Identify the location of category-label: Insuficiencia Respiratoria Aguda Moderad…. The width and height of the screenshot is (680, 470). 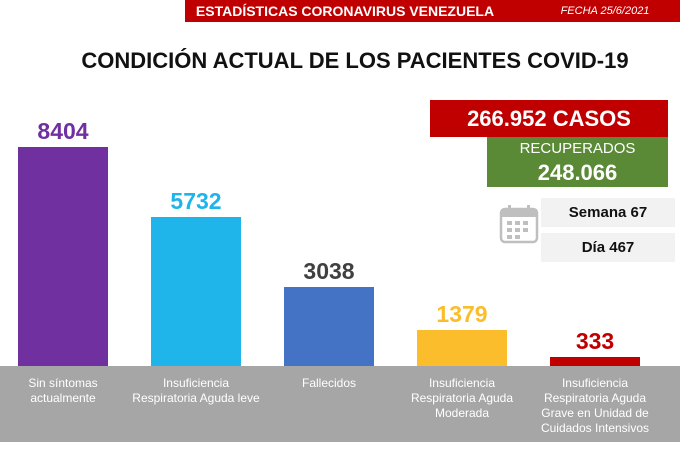
(462, 398).